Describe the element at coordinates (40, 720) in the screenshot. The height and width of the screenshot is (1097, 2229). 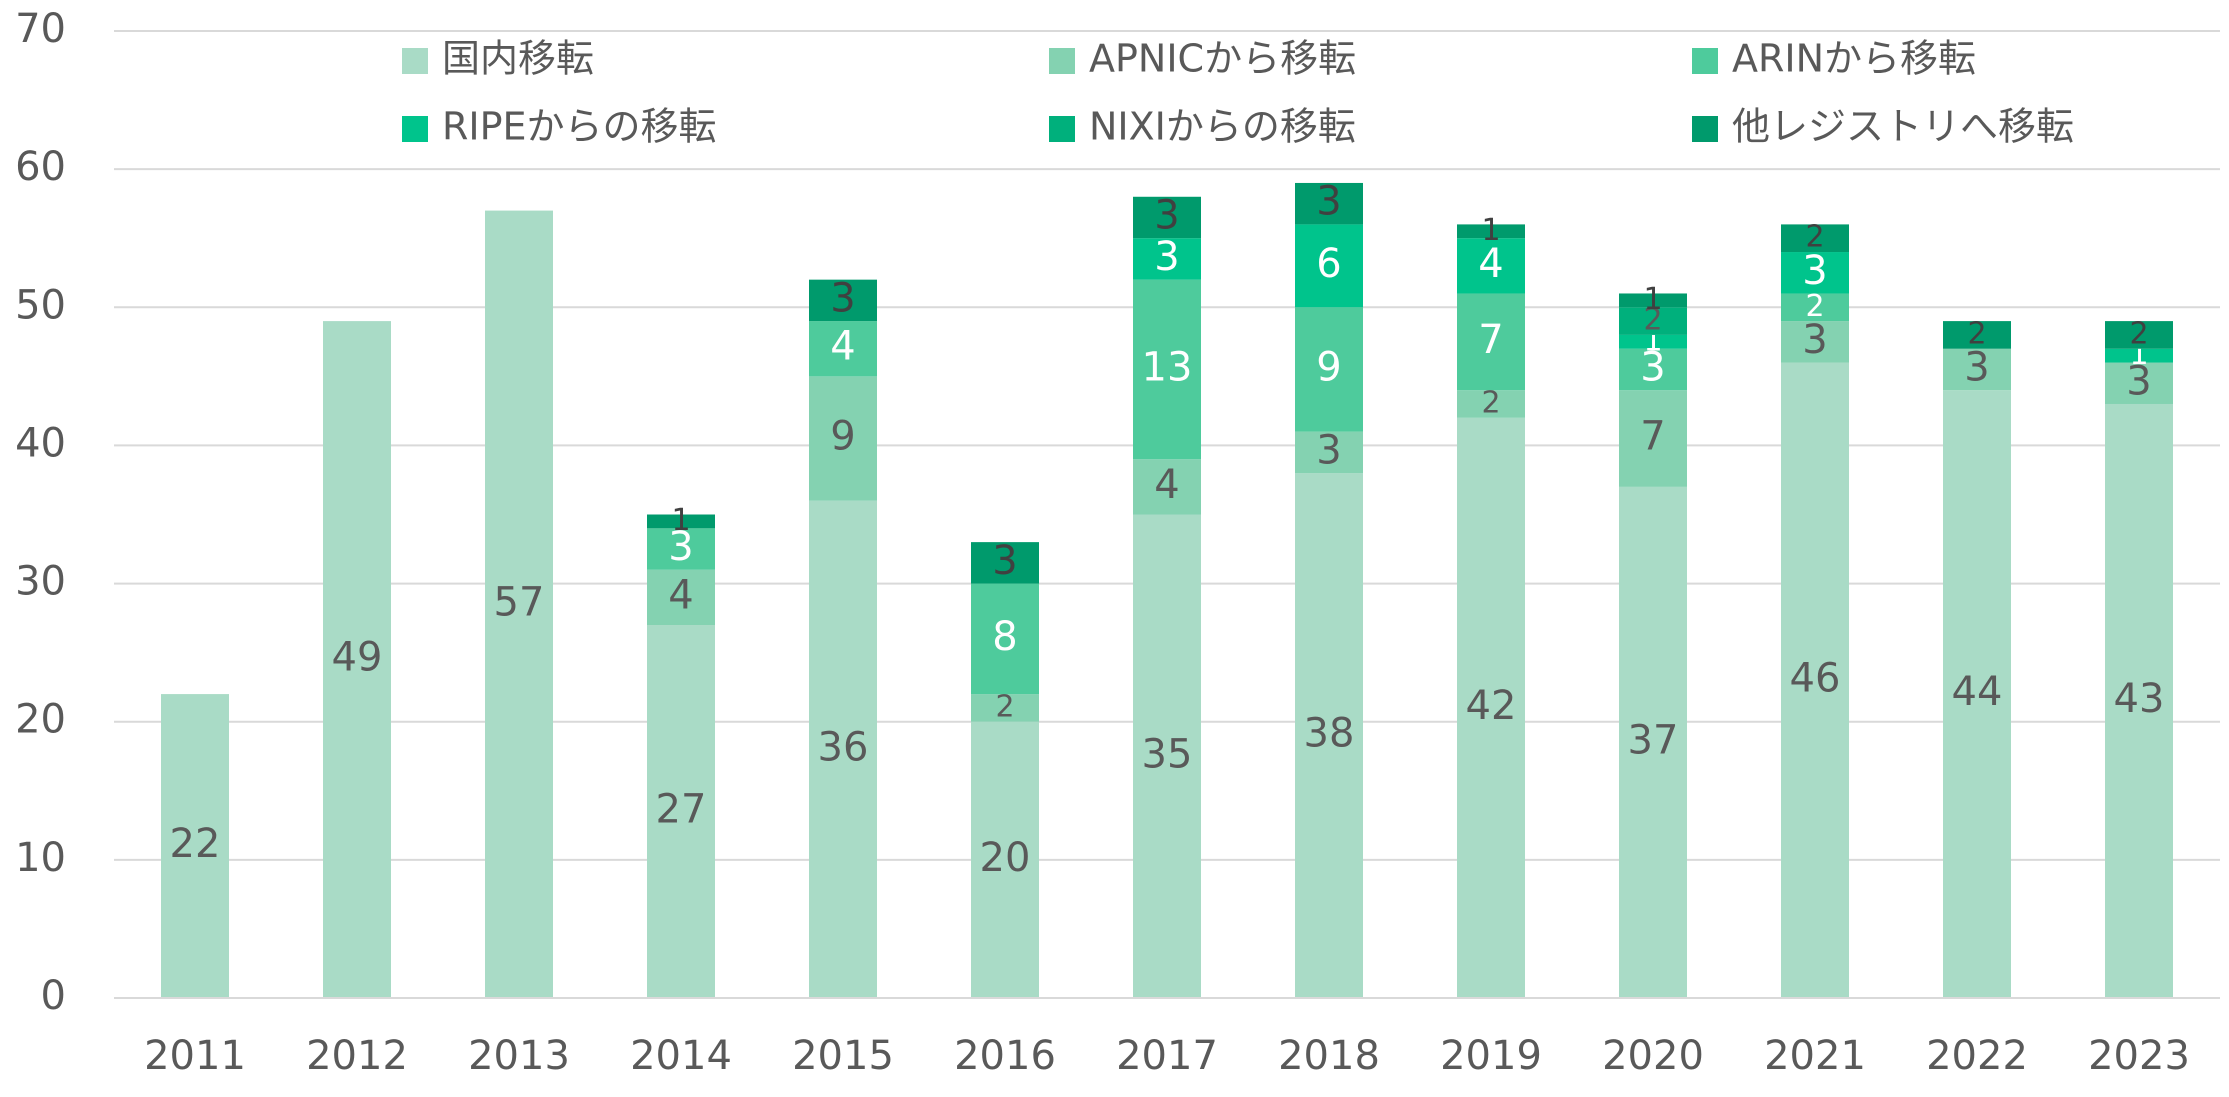
I see `y-tick-label: 20` at that location.